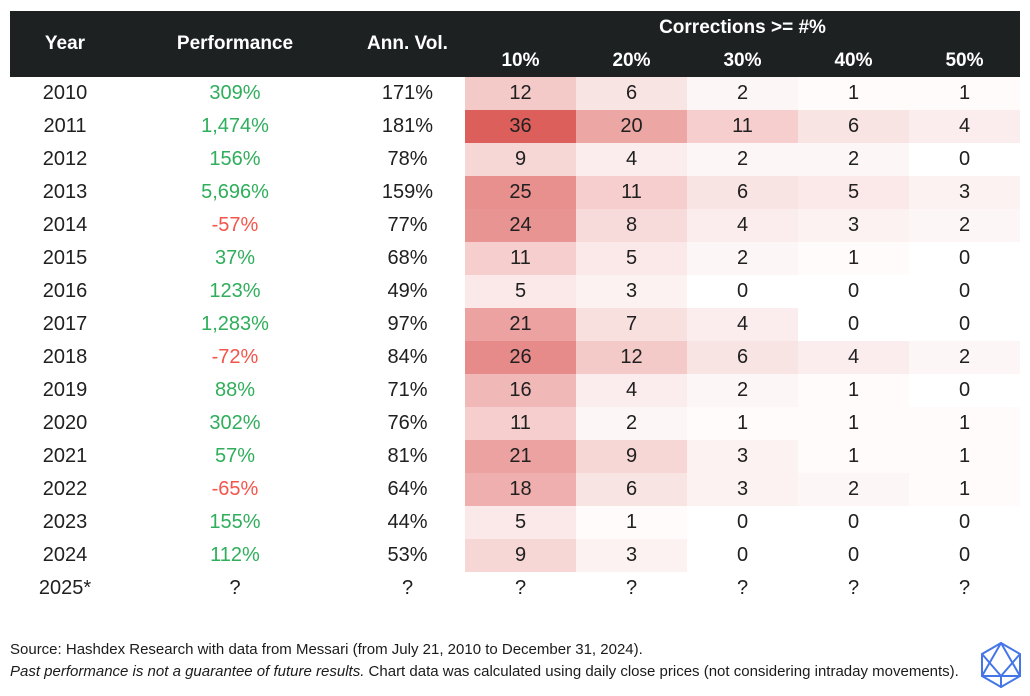 The image size is (1030, 696). What do you see at coordinates (65, 357) in the screenshot?
I see `year-cell: 2018` at bounding box center [65, 357].